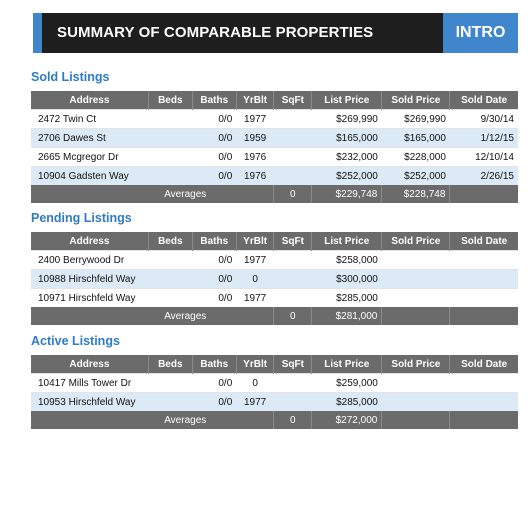 The width and height of the screenshot is (532, 521). Describe the element at coordinates (415, 194) in the screenshot. I see `average-sold-price: $228,748` at that location.